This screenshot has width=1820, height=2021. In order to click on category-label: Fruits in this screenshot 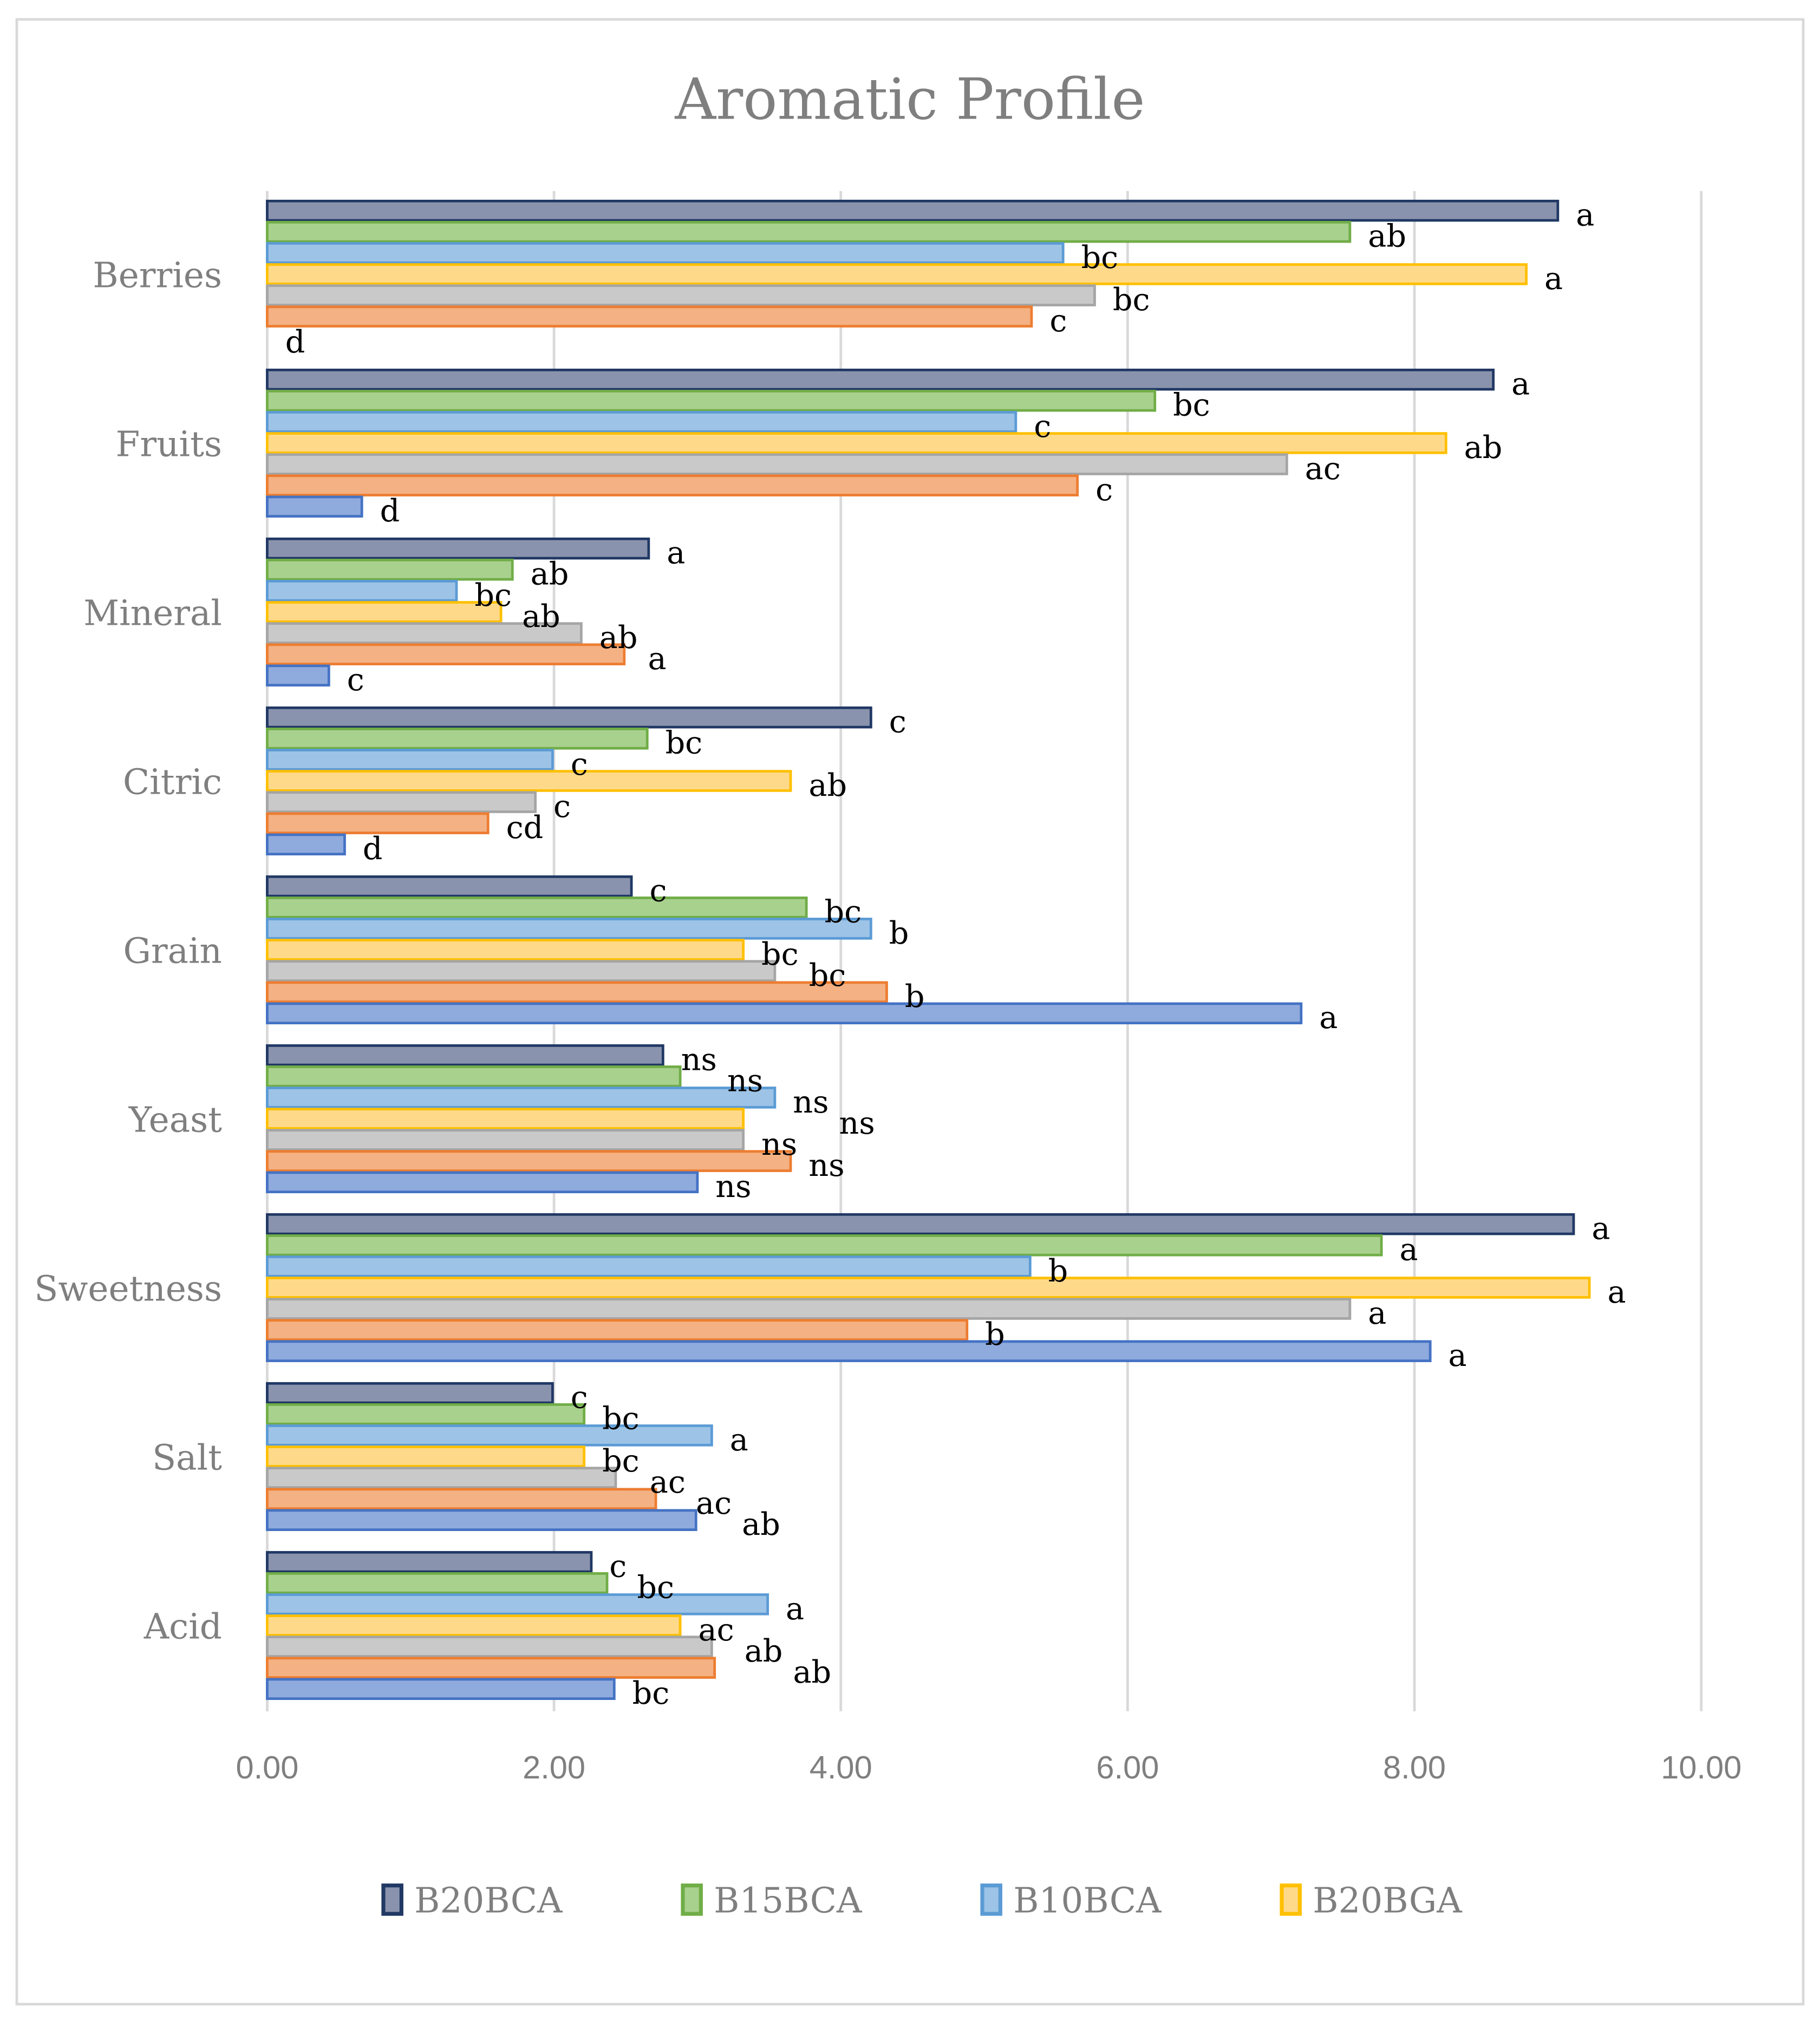, I will do `click(169, 444)`.